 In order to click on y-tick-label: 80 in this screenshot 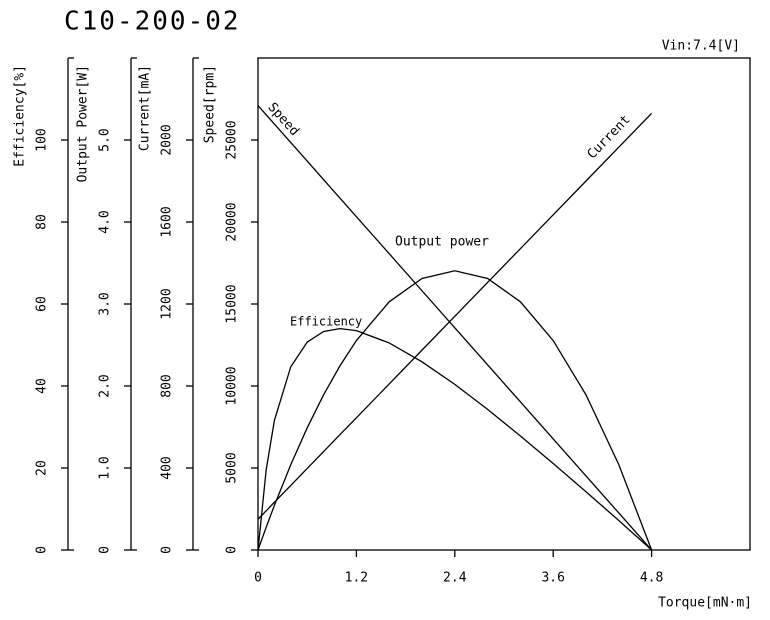, I will do `click(42, 222)`.